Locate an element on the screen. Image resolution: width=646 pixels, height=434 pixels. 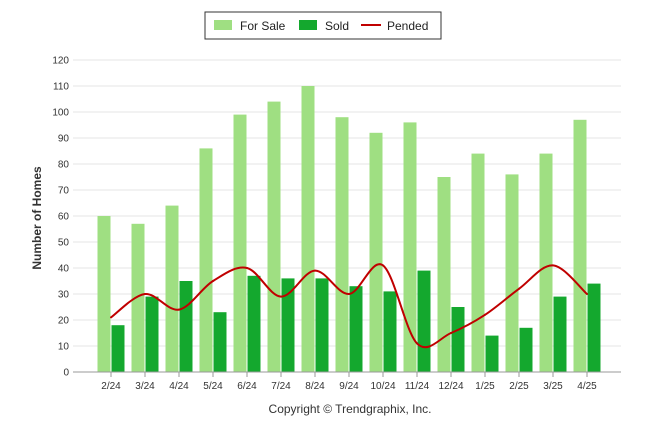
legend-label-for-sale: For Sale is located at coordinates (263, 26).